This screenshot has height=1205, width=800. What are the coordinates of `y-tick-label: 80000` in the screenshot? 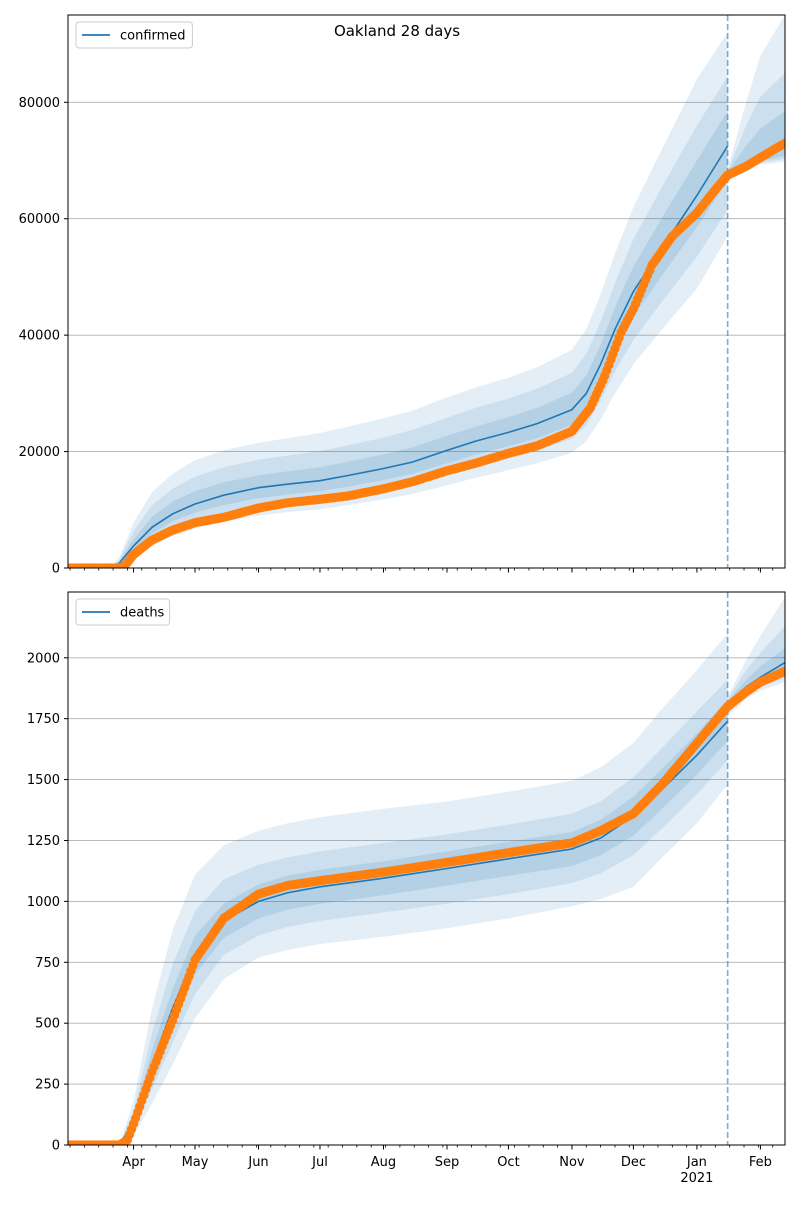 It's located at (39, 103).